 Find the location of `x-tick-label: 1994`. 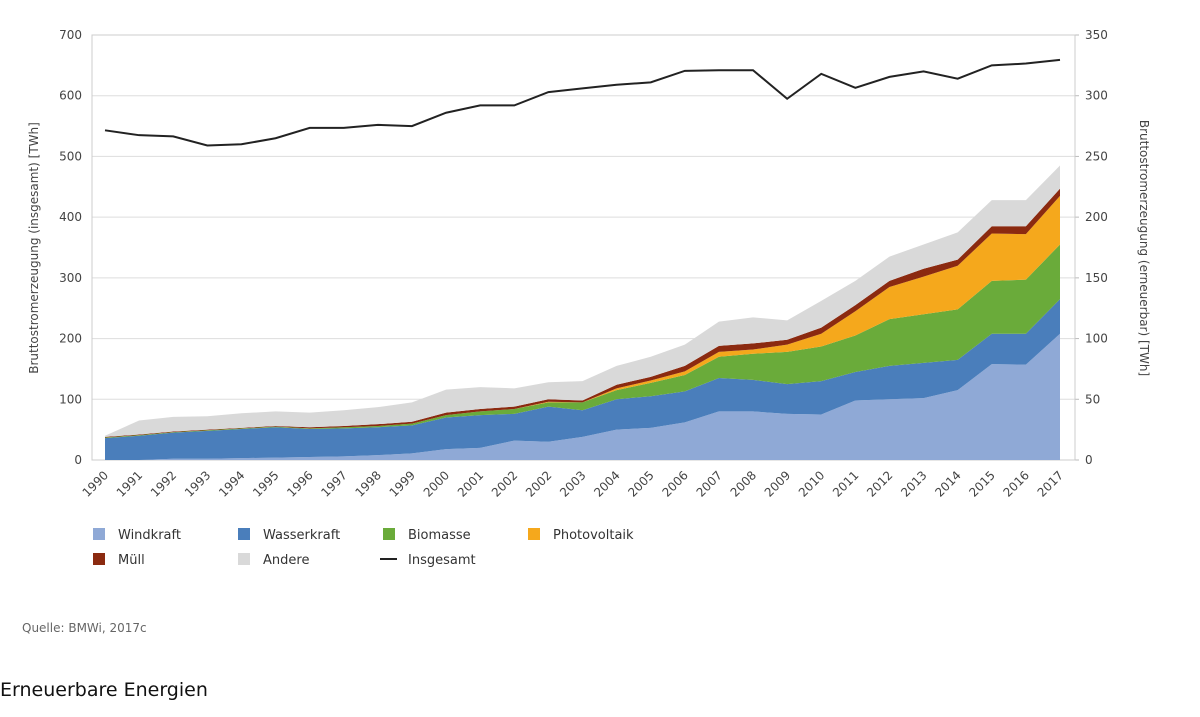

x-tick-label: 1994 is located at coordinates (231, 483).